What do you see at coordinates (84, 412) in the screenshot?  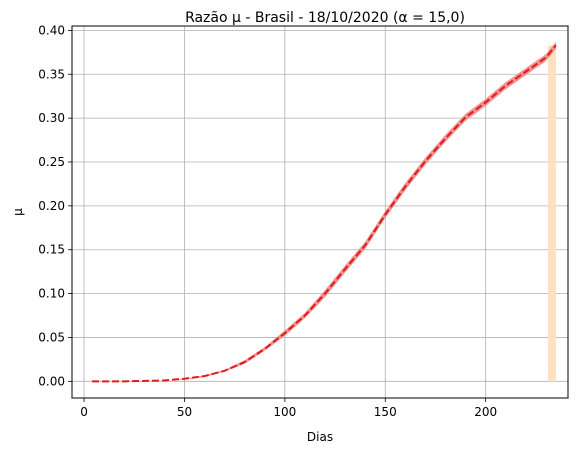 I see `x-tick-label: 0` at bounding box center [84, 412].